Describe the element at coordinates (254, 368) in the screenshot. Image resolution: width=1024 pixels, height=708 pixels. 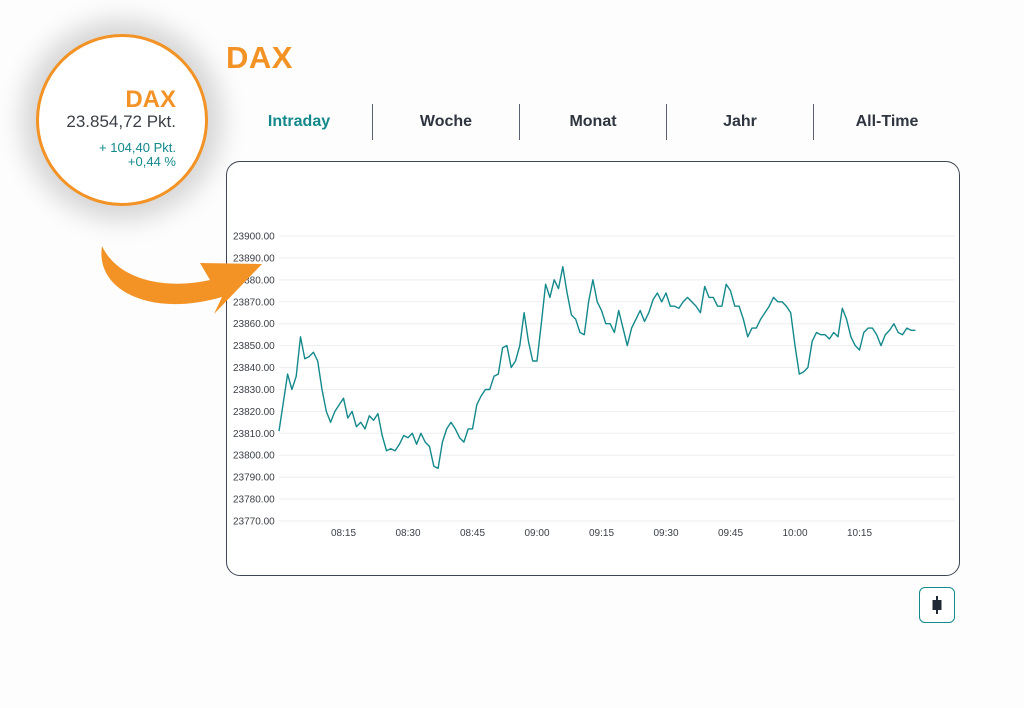
I see `y-tick-label: 23840.00` at that location.